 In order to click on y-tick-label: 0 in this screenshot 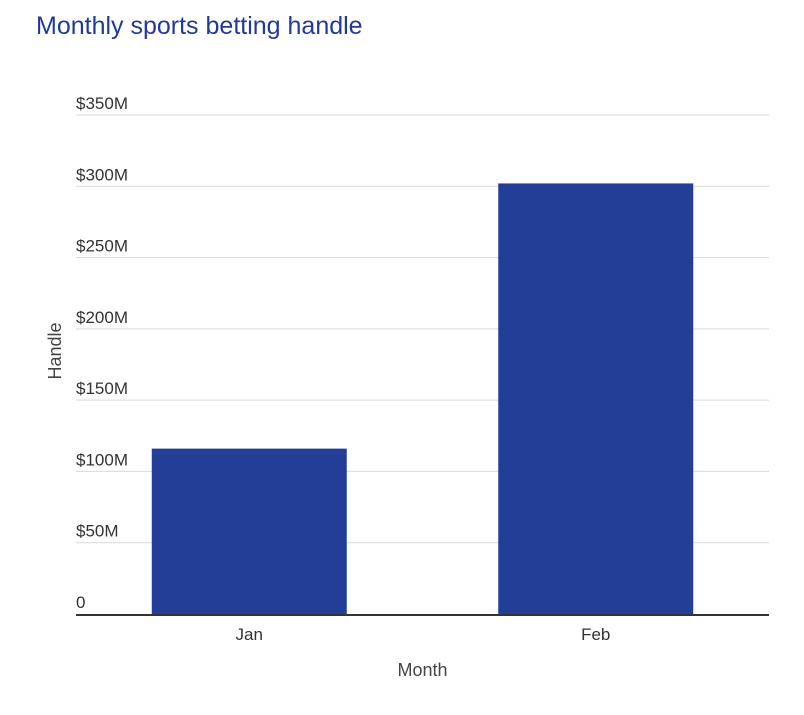, I will do `click(80, 602)`.